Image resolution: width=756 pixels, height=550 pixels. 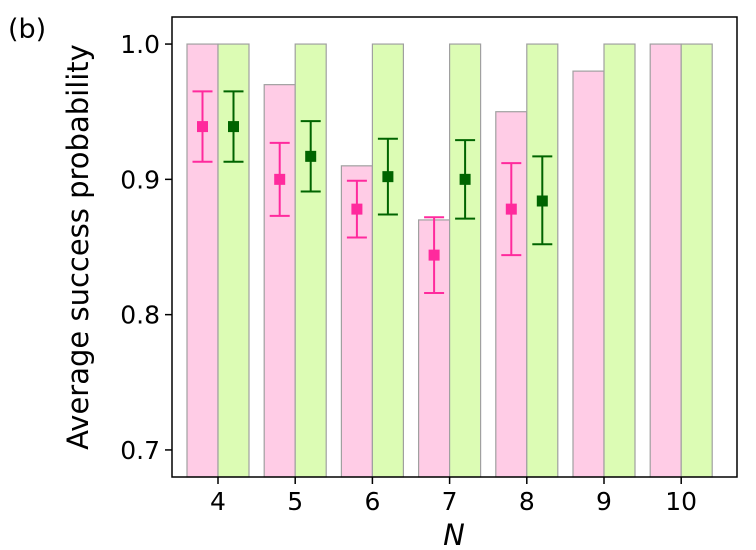 What do you see at coordinates (295, 501) in the screenshot?
I see `x-tick-label: 5` at bounding box center [295, 501].